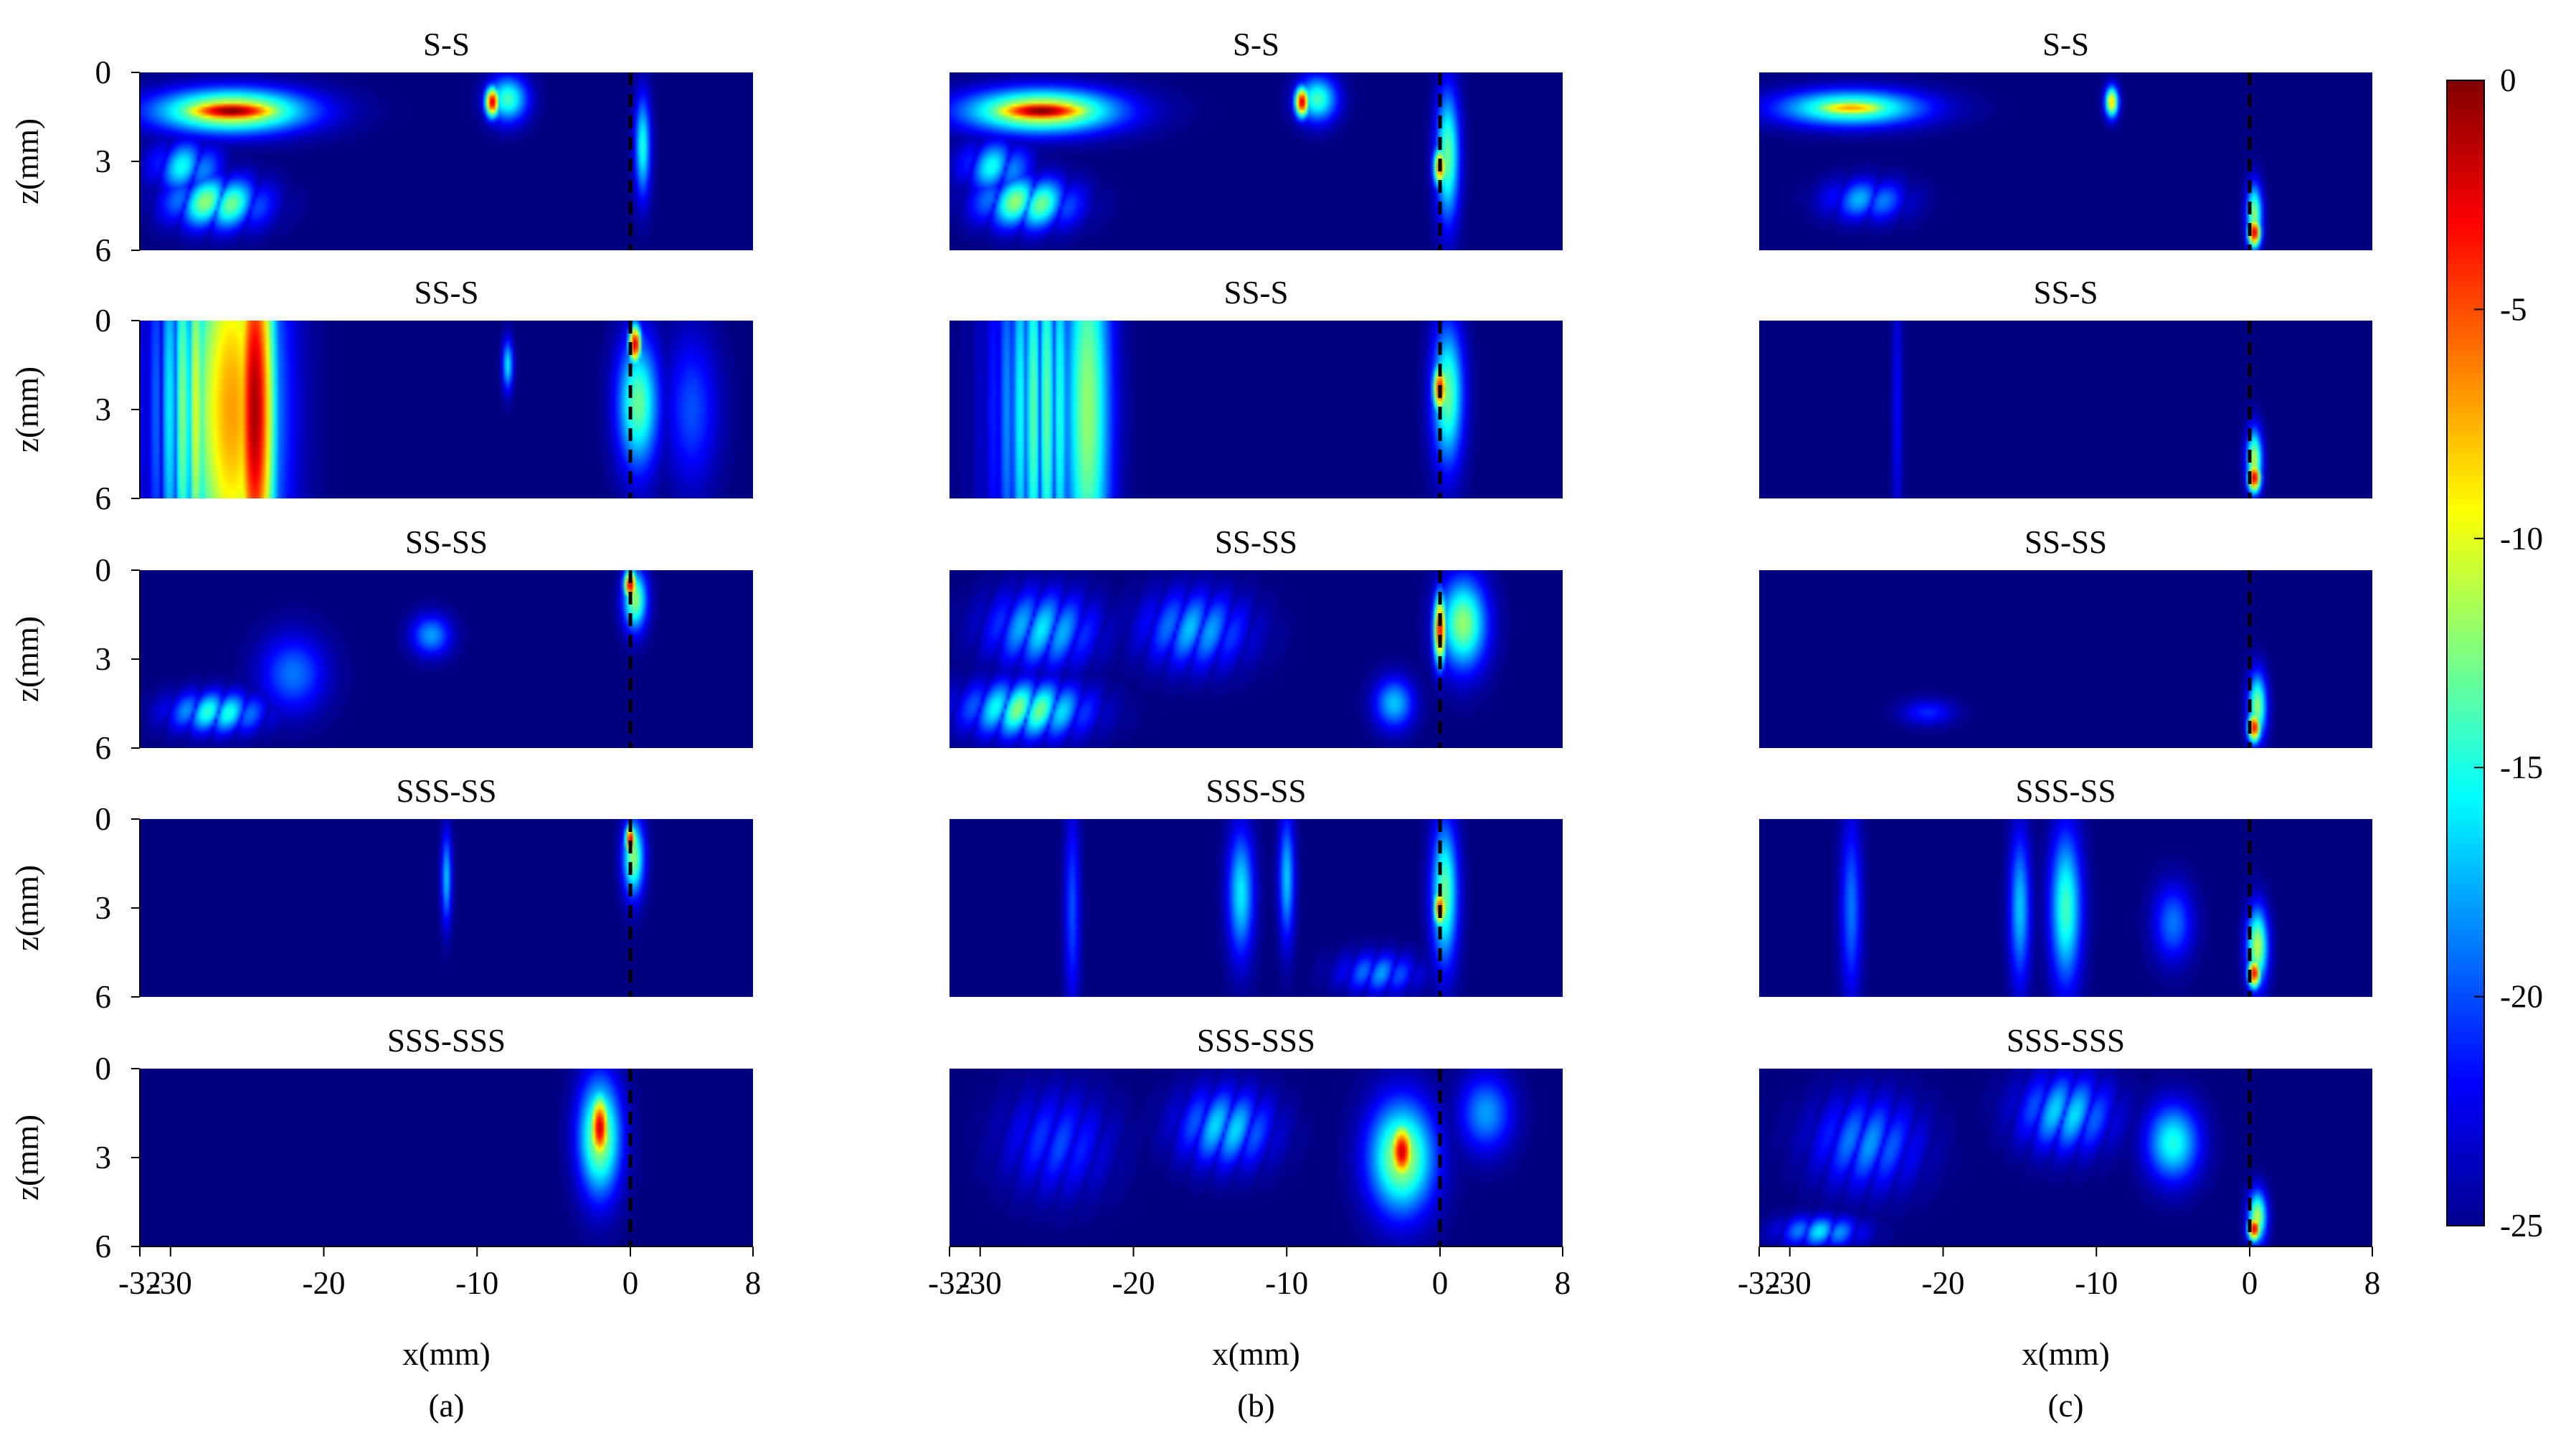  I want to click on colorbar-gradient, so click(2465, 653).